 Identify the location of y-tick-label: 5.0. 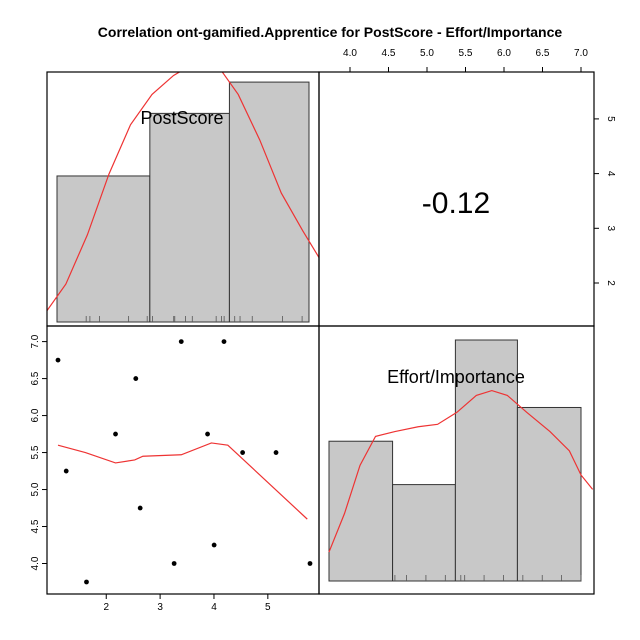
(35, 489).